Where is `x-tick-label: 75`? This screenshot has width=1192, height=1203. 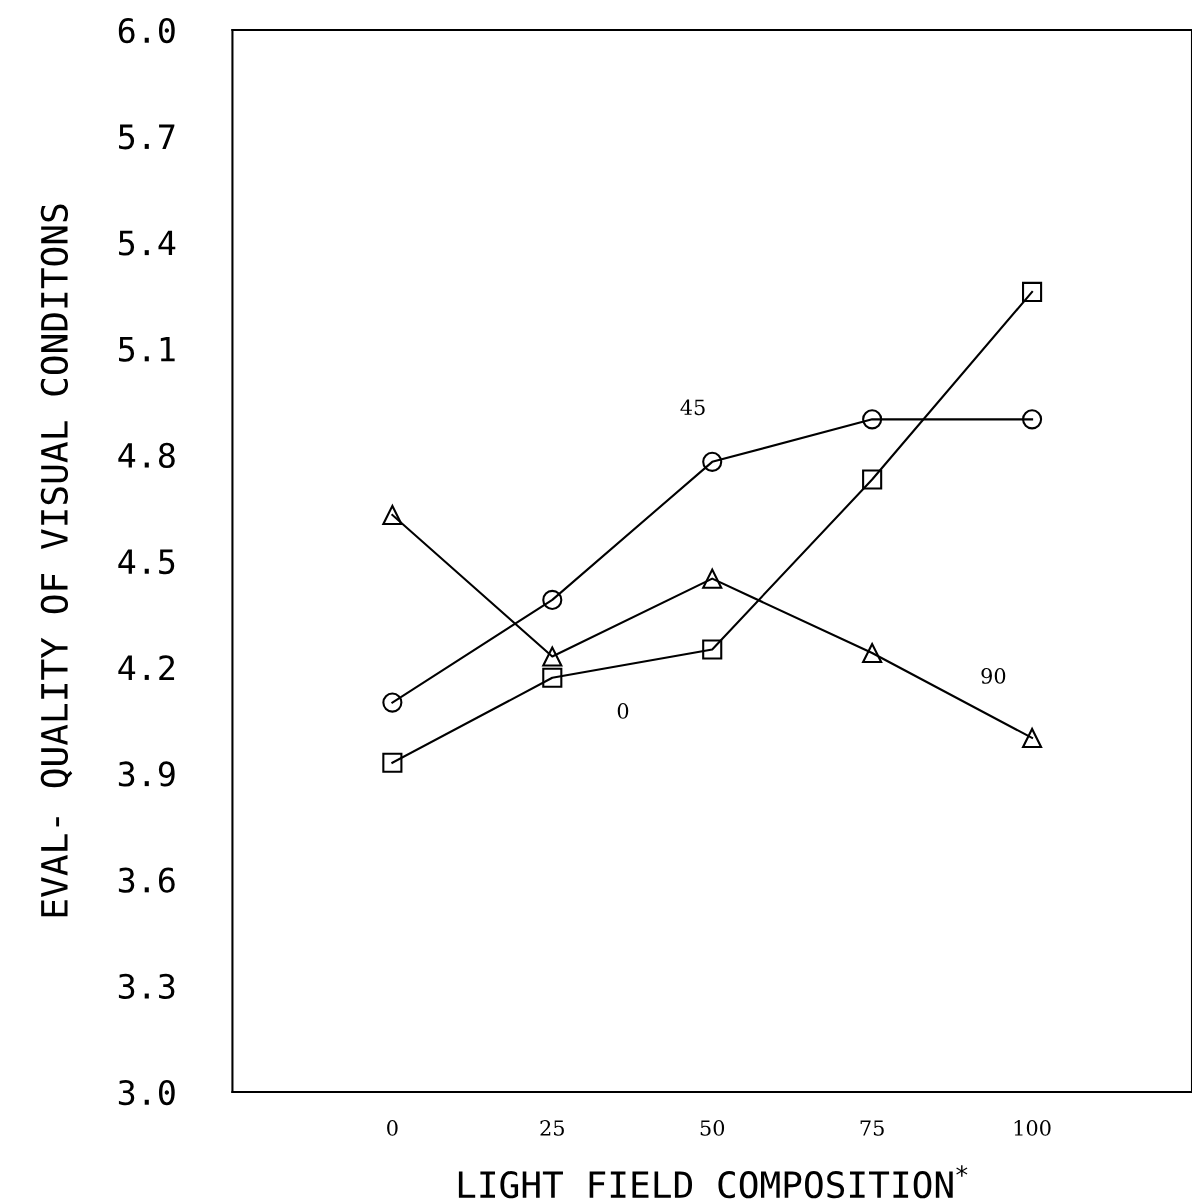
x-tick-label: 75 is located at coordinates (872, 1128).